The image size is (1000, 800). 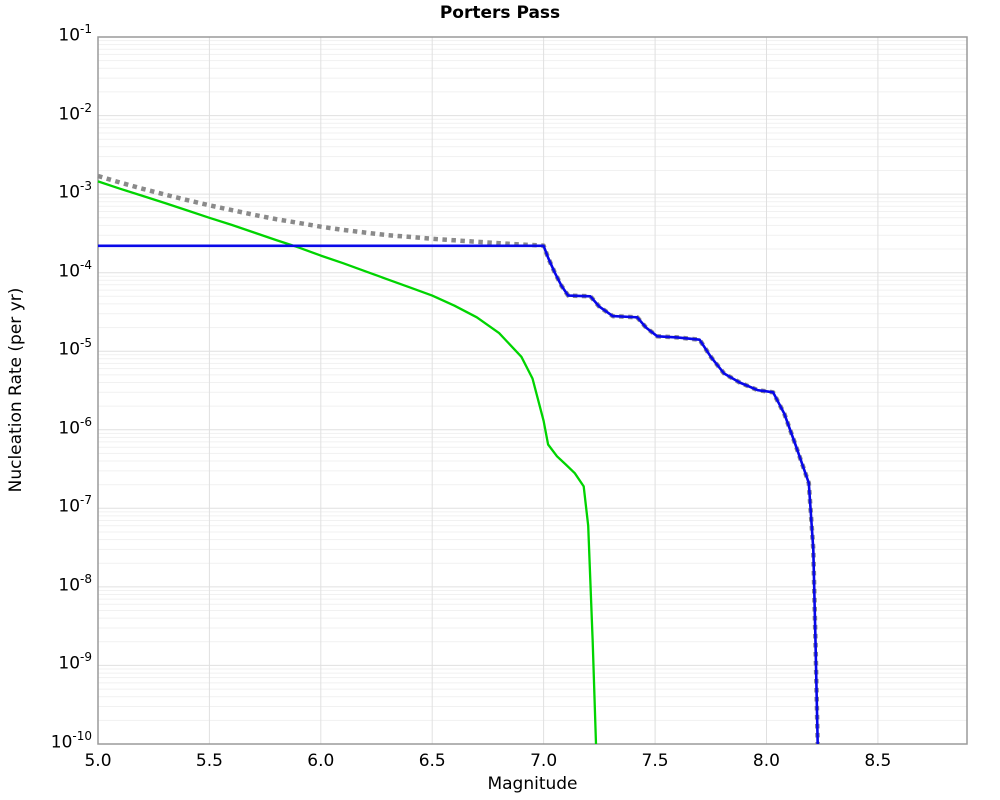 I want to click on x-tick-label: 8.0, so click(x=766, y=761).